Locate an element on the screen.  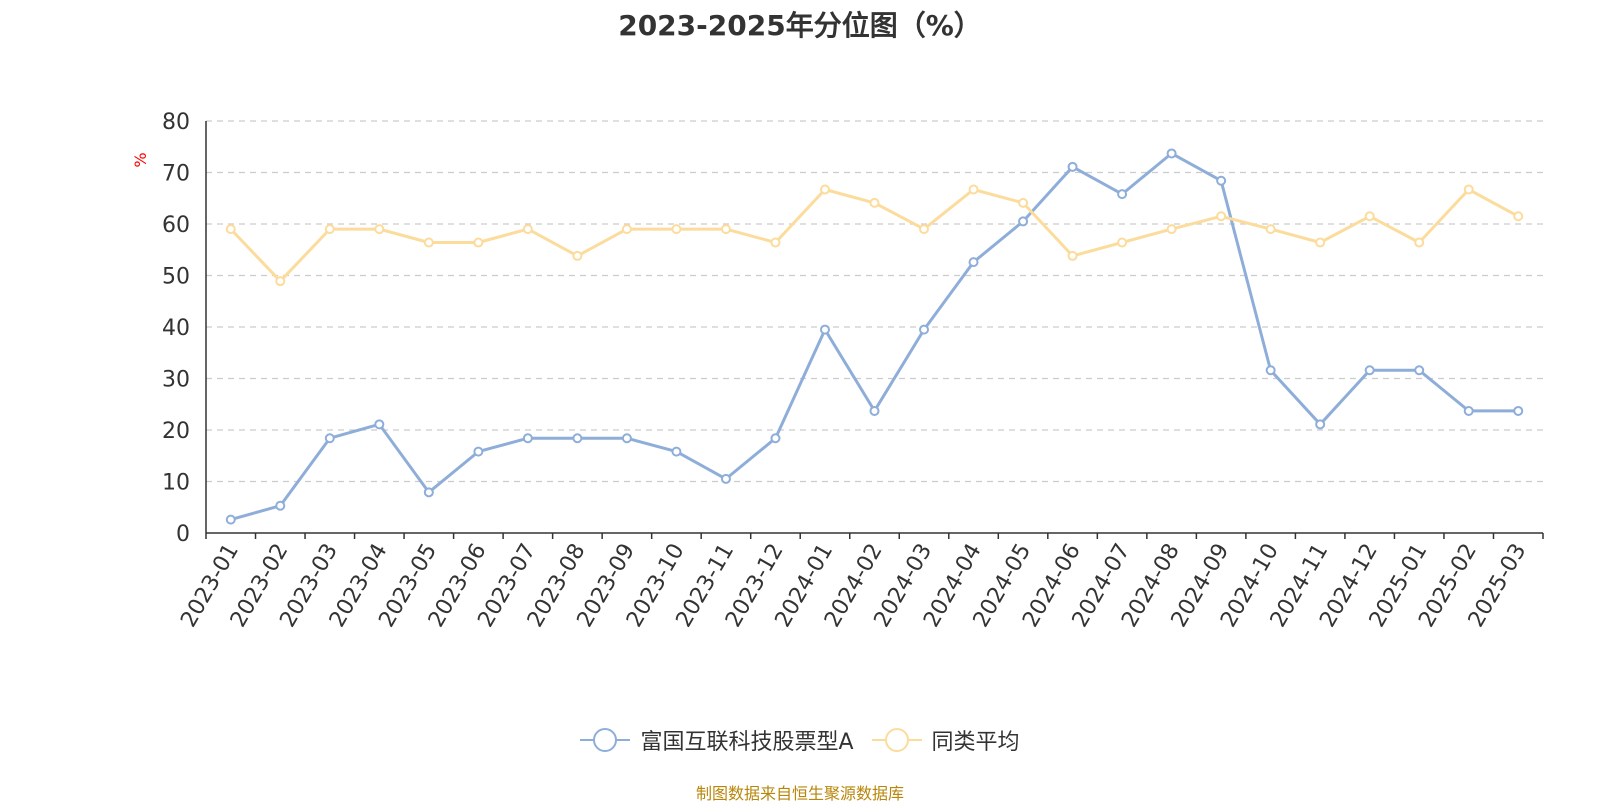
legend-label: 同类平均 is located at coordinates (975, 742).